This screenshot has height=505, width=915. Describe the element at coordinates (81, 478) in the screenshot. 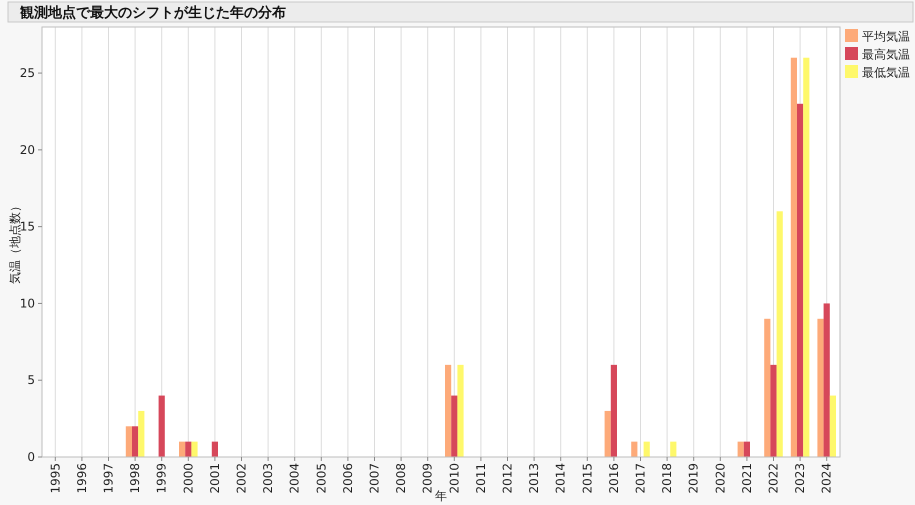

I see `x-tick-label: 1996` at that location.